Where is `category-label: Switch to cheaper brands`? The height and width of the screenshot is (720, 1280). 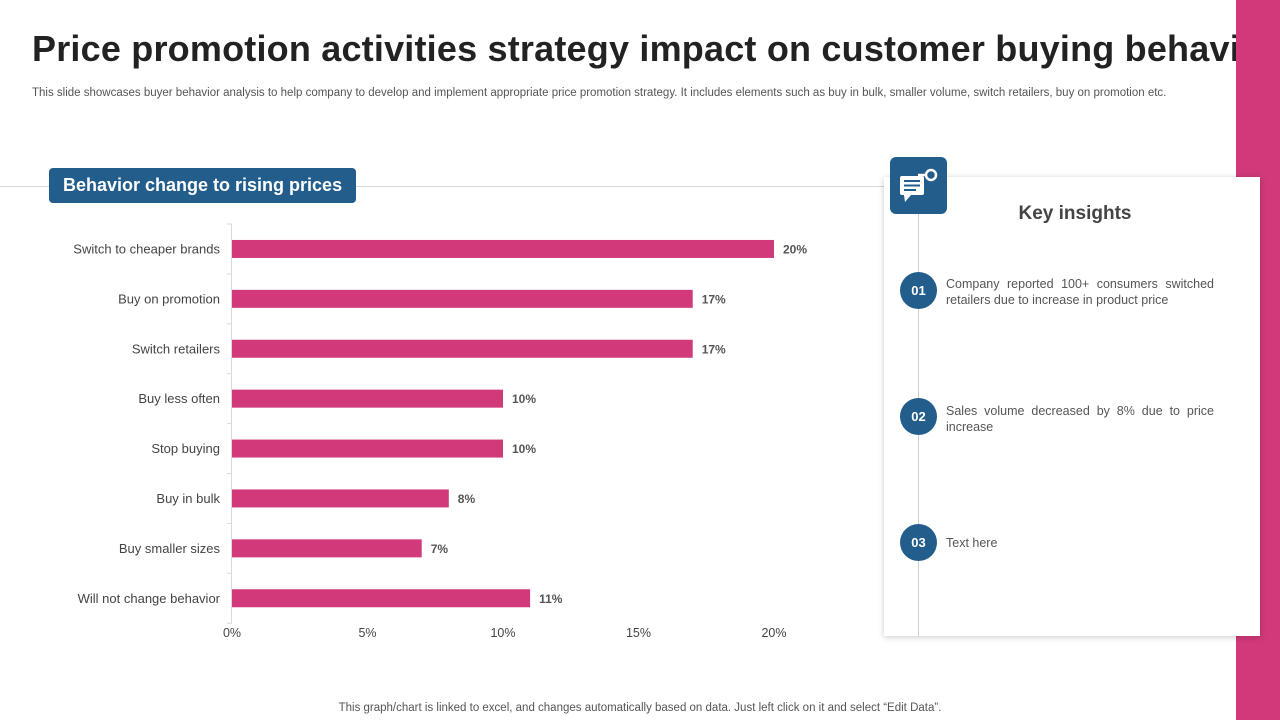
category-label: Switch to cheaper brands is located at coordinates (146, 248).